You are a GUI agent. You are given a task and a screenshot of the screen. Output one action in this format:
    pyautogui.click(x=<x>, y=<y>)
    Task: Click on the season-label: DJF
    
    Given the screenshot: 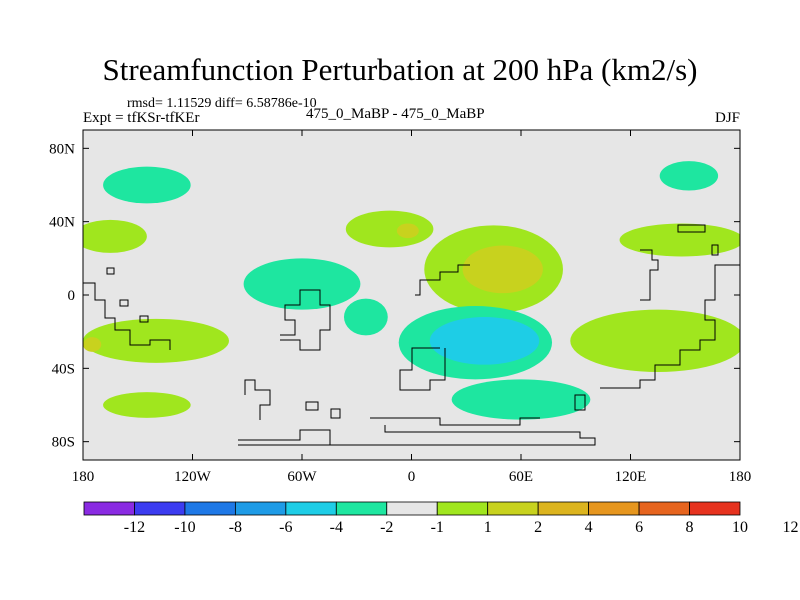 What is the action you would take?
    pyautogui.click(x=727, y=118)
    